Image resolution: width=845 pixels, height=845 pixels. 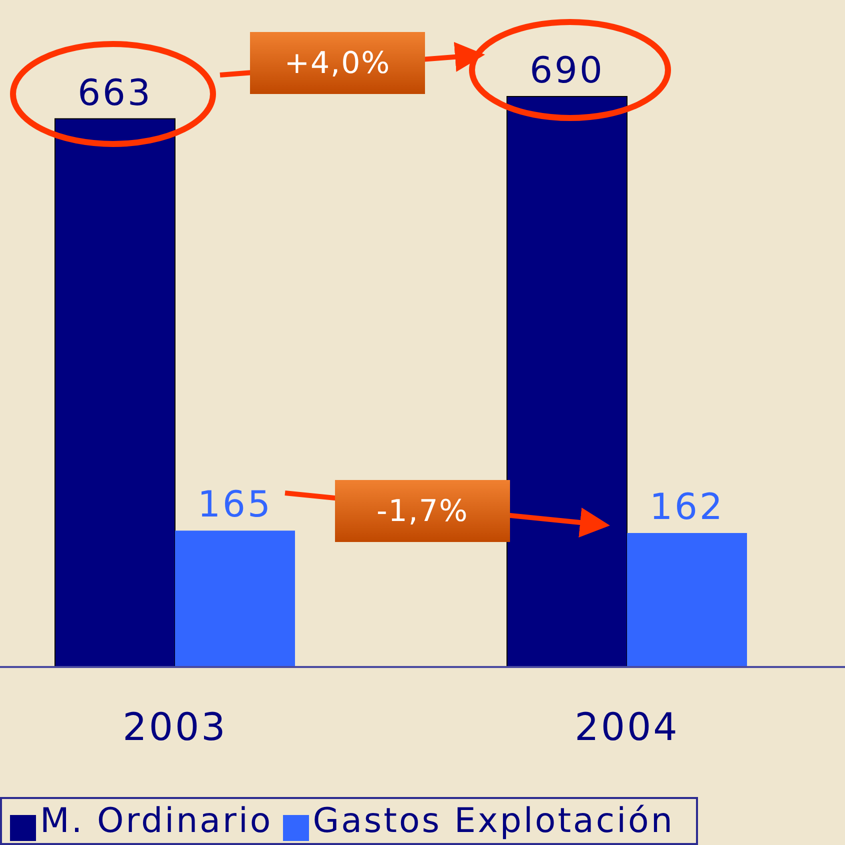 What do you see at coordinates (493, 821) in the screenshot?
I see `legend-label: Gastos Explotación` at bounding box center [493, 821].